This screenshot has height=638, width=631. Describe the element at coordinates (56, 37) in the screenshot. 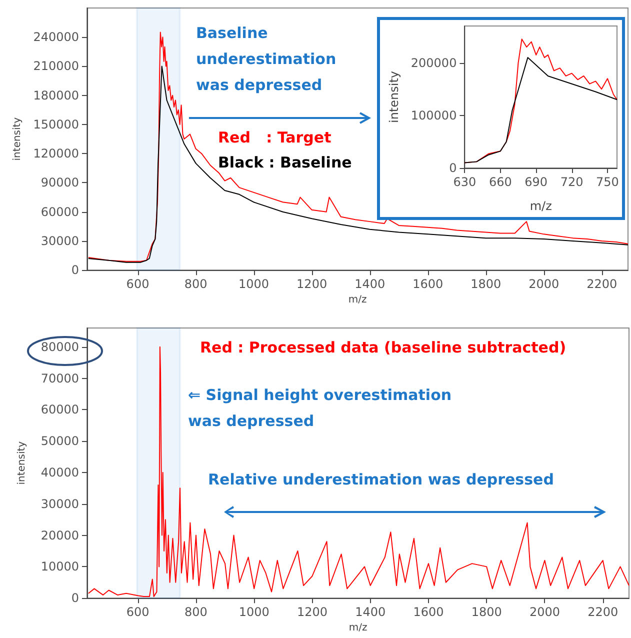

I see `y-tick-label: 240000` at that location.